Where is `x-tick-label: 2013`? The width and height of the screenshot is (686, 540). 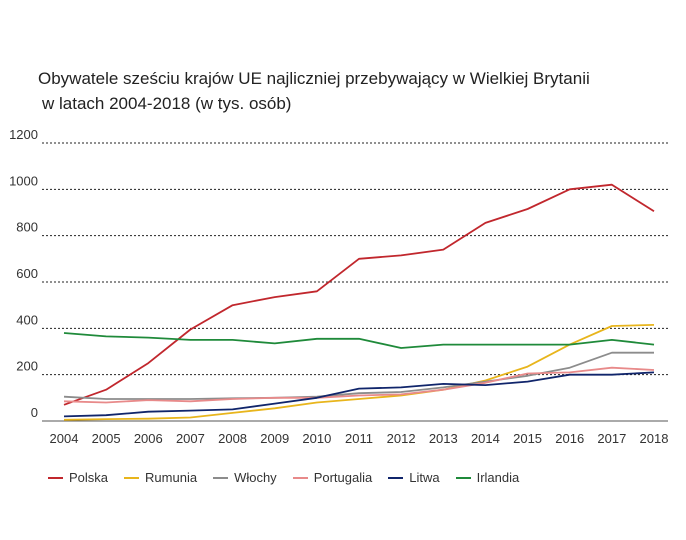 x-tick-label: 2013 is located at coordinates (443, 438).